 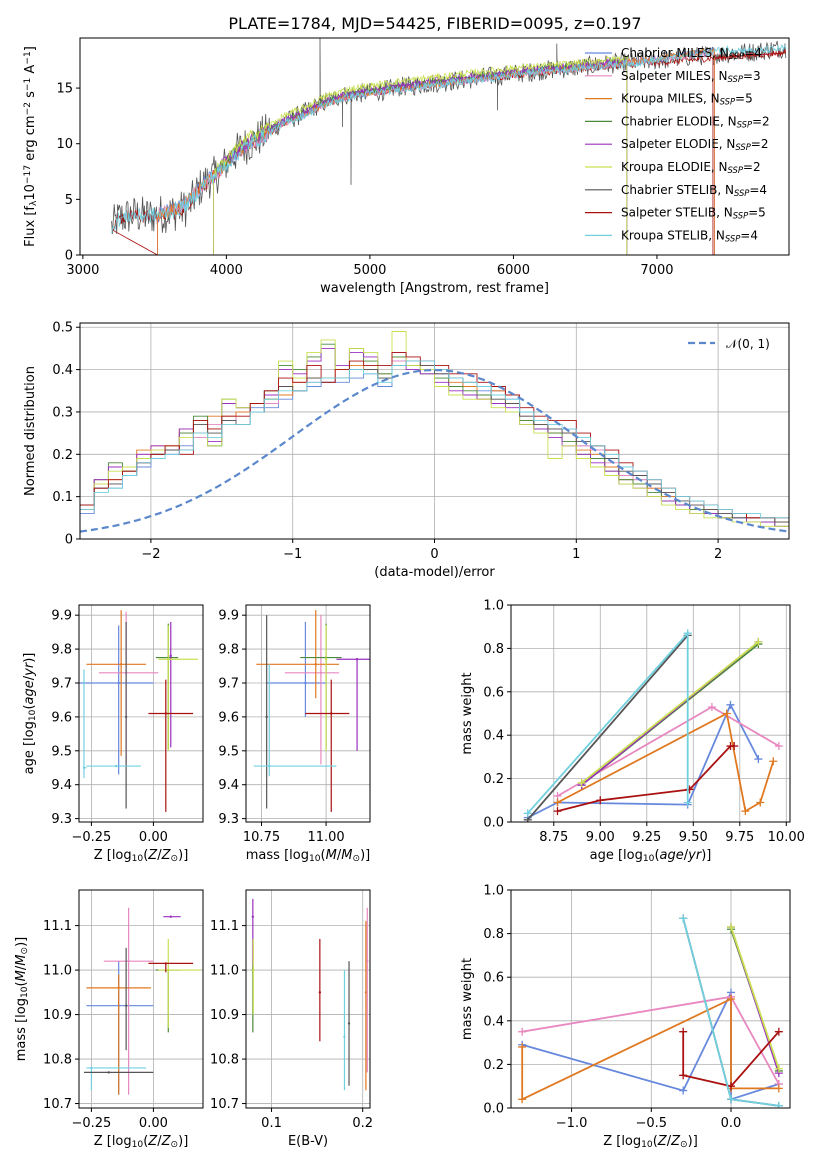 I want to click on label-part: Z [log, so click(x=113, y=855).